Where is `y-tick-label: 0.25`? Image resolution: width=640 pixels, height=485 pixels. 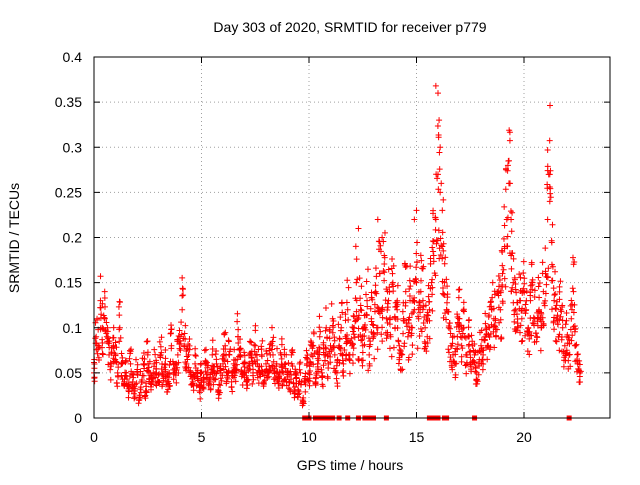
y-tick-label: 0.25 is located at coordinates (68, 192).